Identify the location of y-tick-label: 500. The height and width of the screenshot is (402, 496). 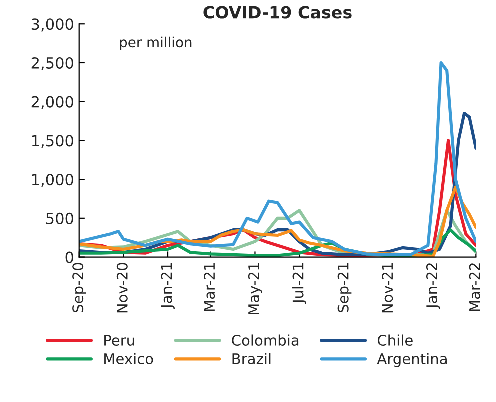
(60, 218).